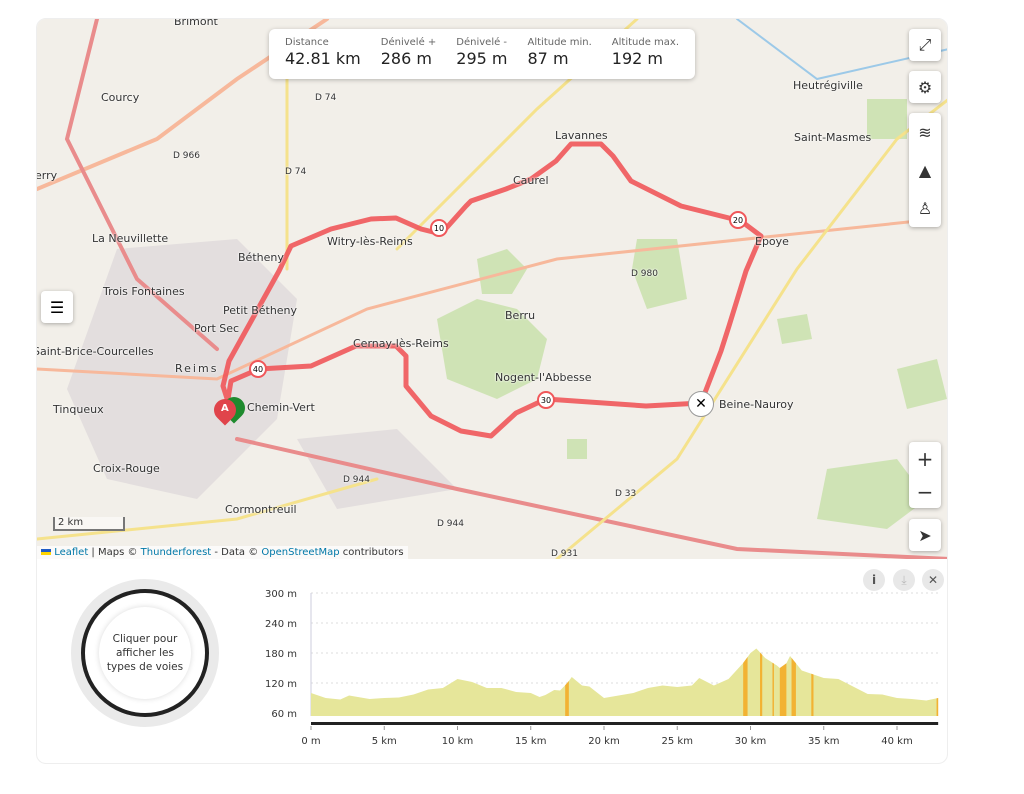  What do you see at coordinates (120, 97) in the screenshot?
I see `place-label: Courcy` at bounding box center [120, 97].